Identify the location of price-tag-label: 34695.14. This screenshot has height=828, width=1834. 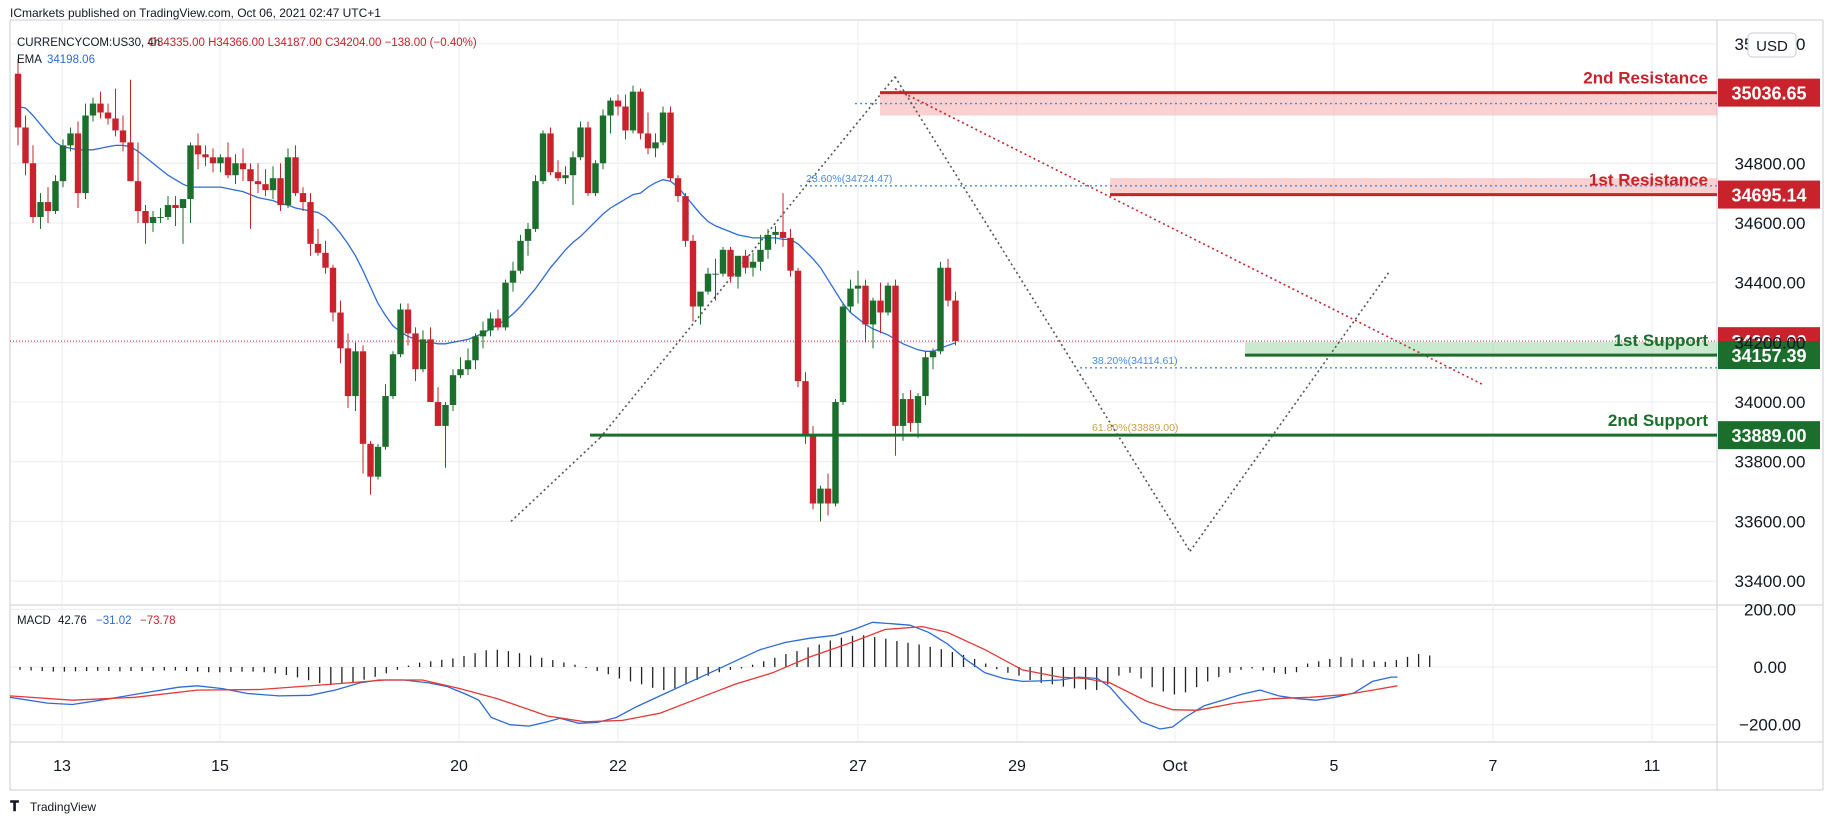
(1768, 196).